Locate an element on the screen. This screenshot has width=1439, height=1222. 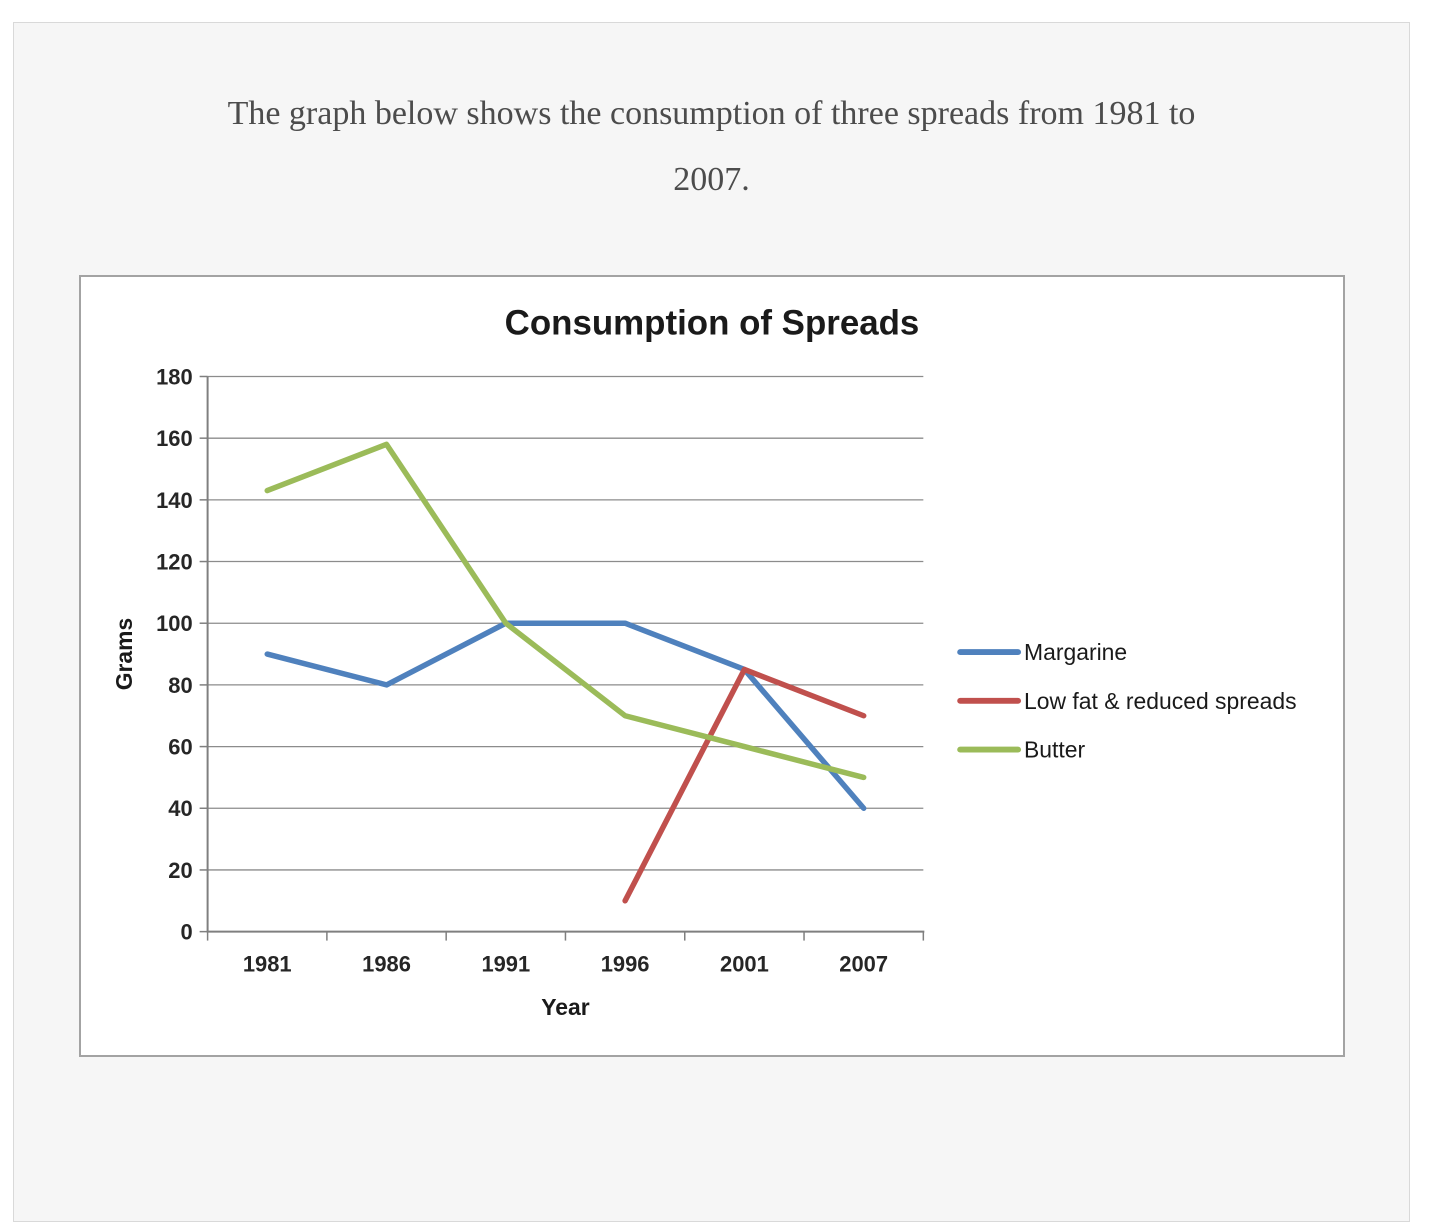
legend-label-lowfat: Low fat & reduced spreads is located at coordinates (1160, 701).